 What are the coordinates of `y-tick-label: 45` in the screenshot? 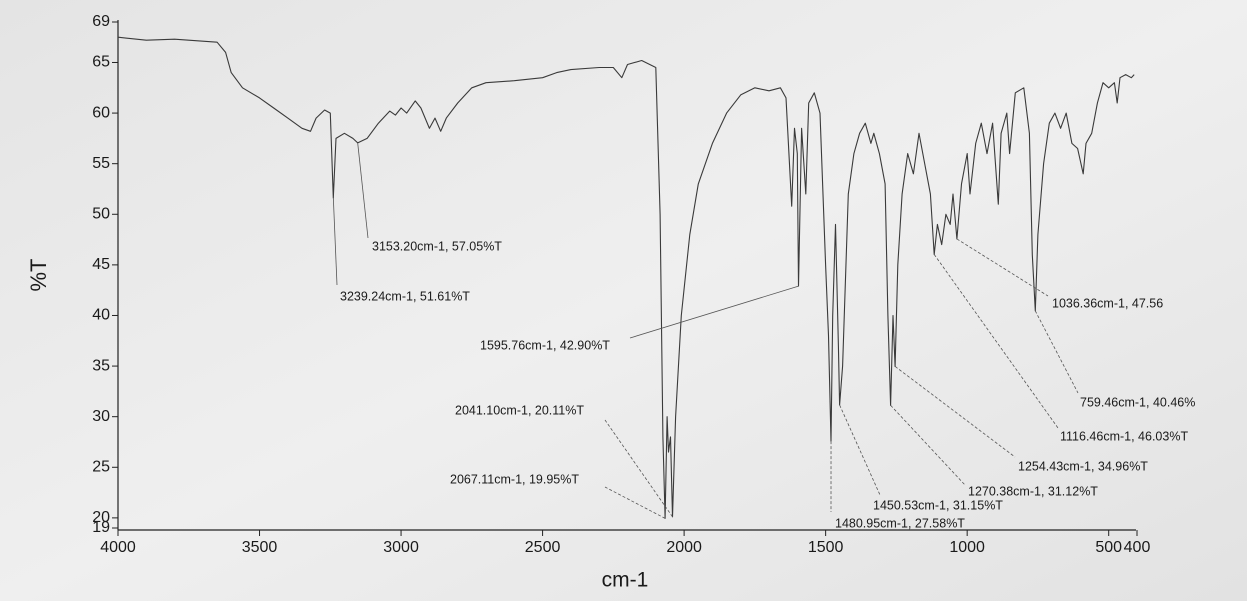 It's located at (101, 264).